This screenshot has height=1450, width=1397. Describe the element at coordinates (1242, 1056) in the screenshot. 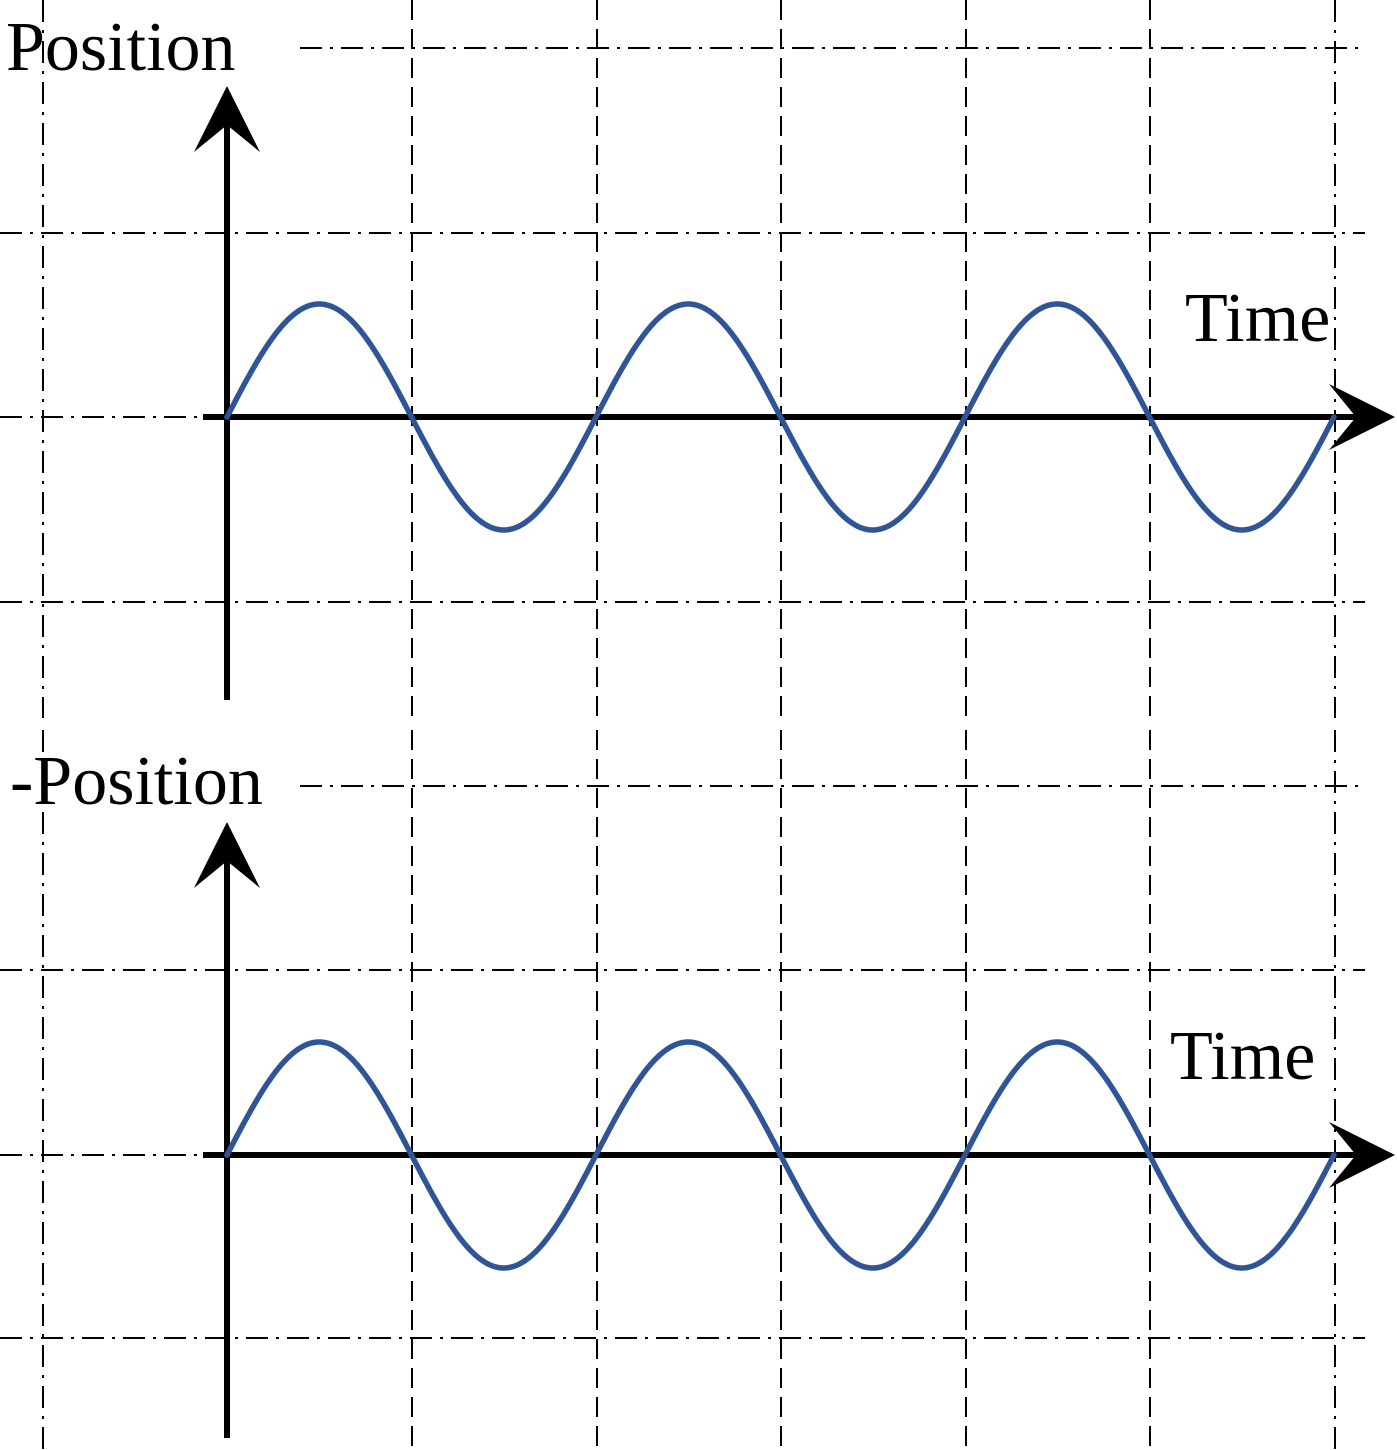

I see `x-axis-label-bottom: Time` at that location.